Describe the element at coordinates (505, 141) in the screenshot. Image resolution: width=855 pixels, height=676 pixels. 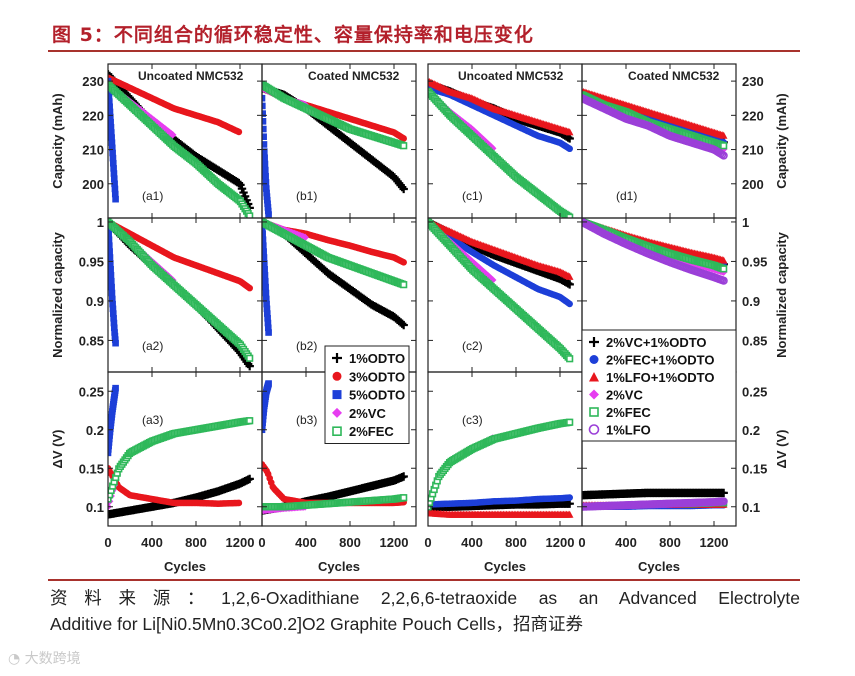
I see `panel-c1: (c1) Uncoated NMC532` at that location.